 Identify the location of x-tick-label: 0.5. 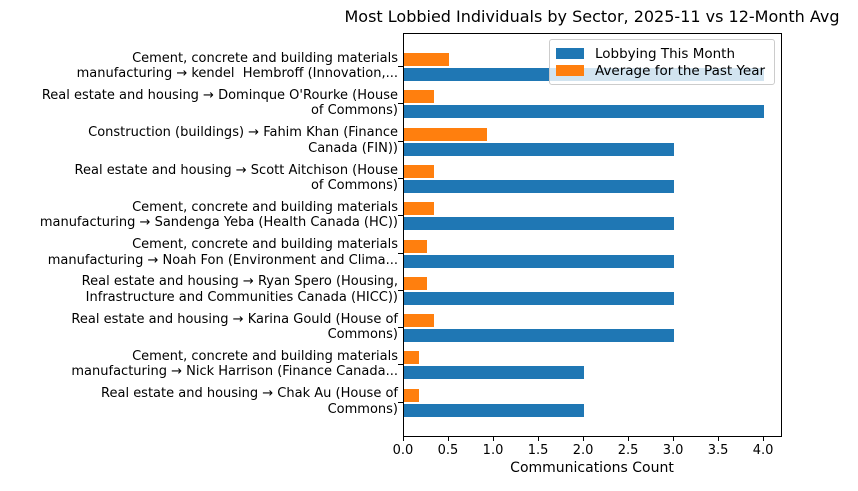
(448, 450).